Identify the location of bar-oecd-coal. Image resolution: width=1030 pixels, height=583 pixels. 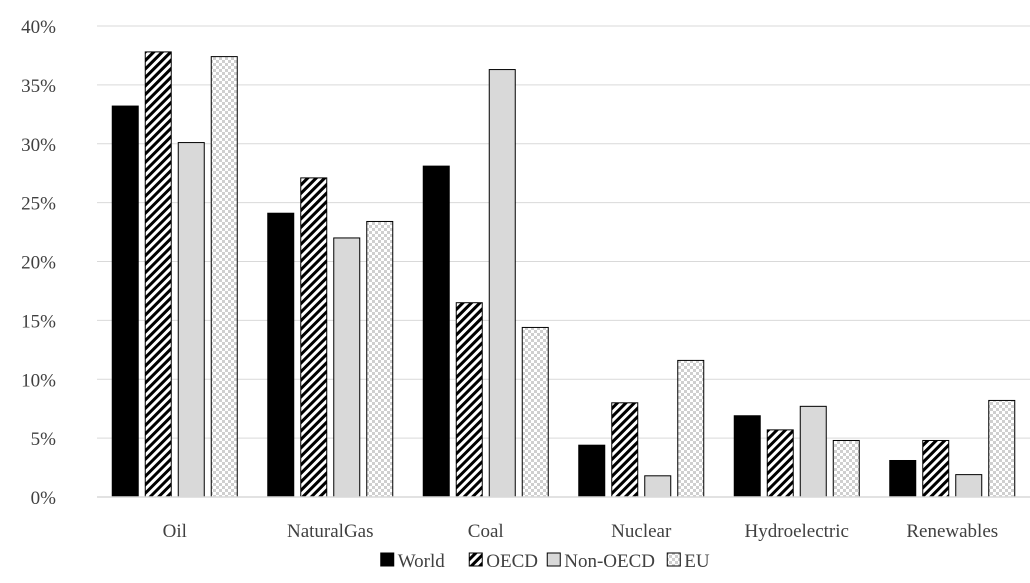
(469, 400).